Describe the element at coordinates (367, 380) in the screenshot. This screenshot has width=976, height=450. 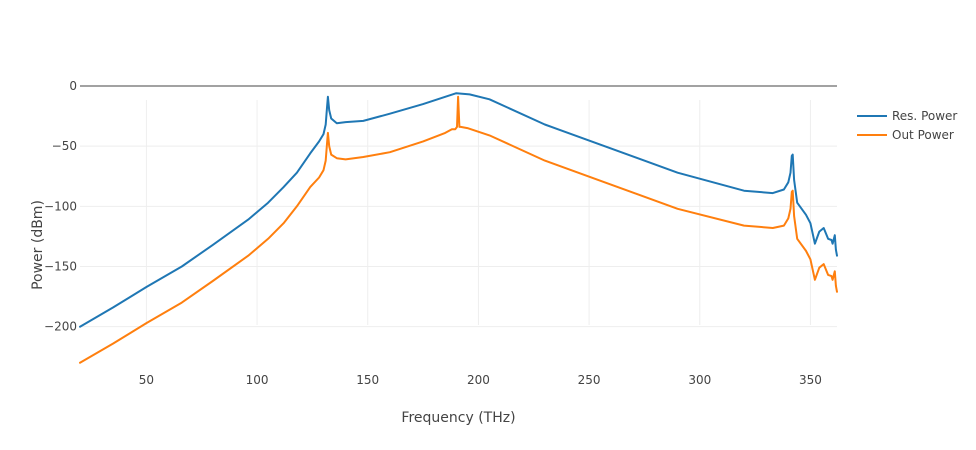
I see `x-tick-label: 150` at that location.